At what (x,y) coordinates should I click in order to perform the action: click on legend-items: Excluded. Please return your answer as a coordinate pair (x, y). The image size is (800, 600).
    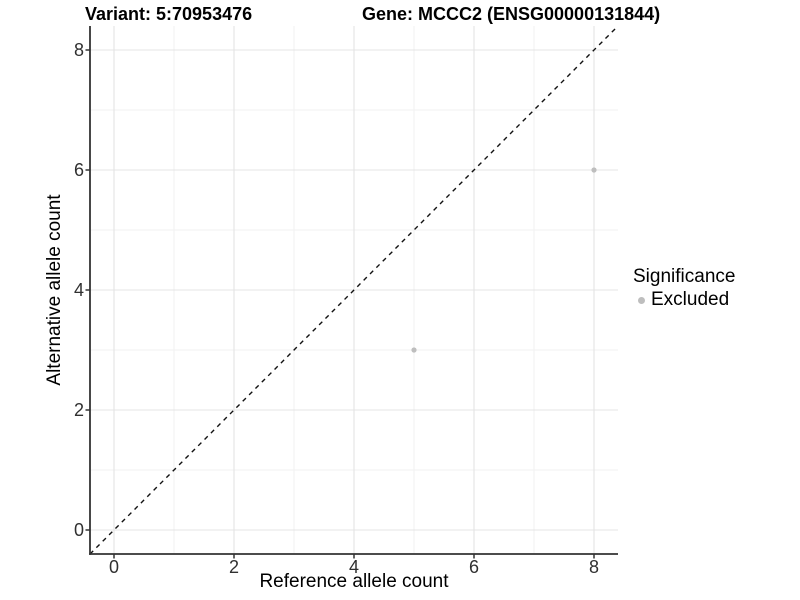
    Looking at the image, I should click on (683, 300).